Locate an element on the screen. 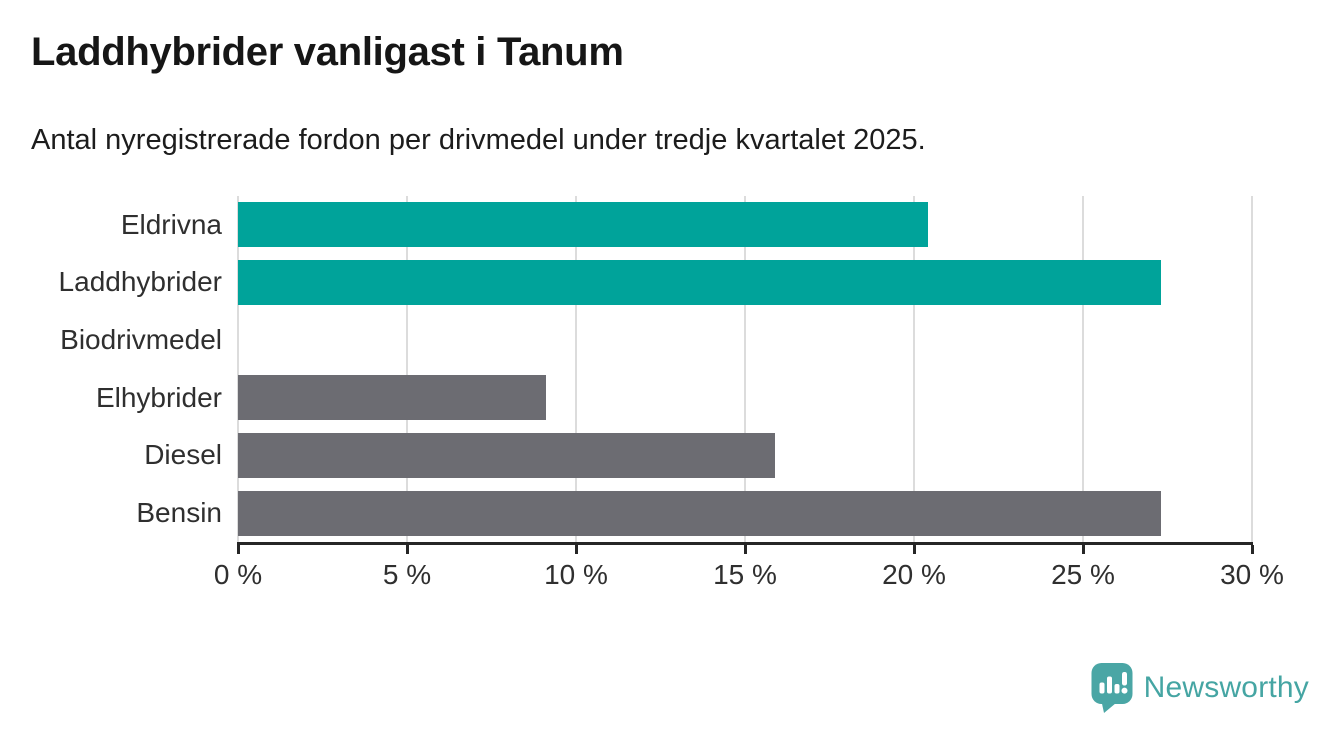  table-row: Elhybrider is located at coordinates (670, 398).